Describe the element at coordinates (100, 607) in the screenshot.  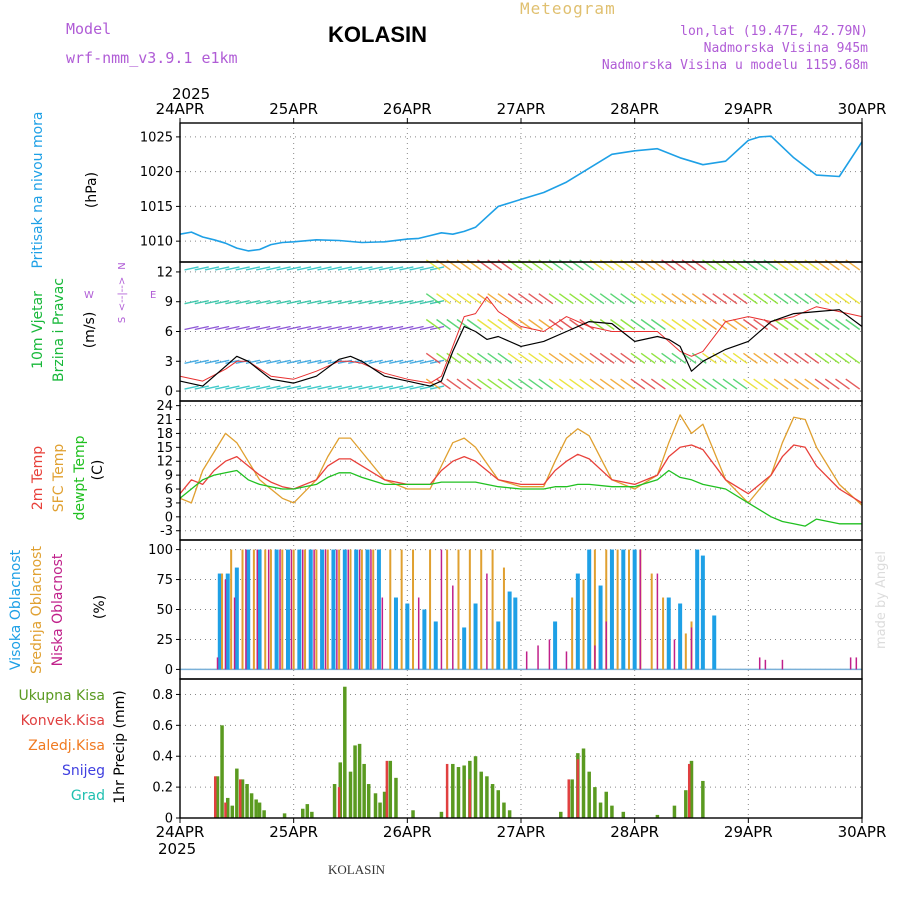
I see `cloud-unit-label: (%)` at that location.